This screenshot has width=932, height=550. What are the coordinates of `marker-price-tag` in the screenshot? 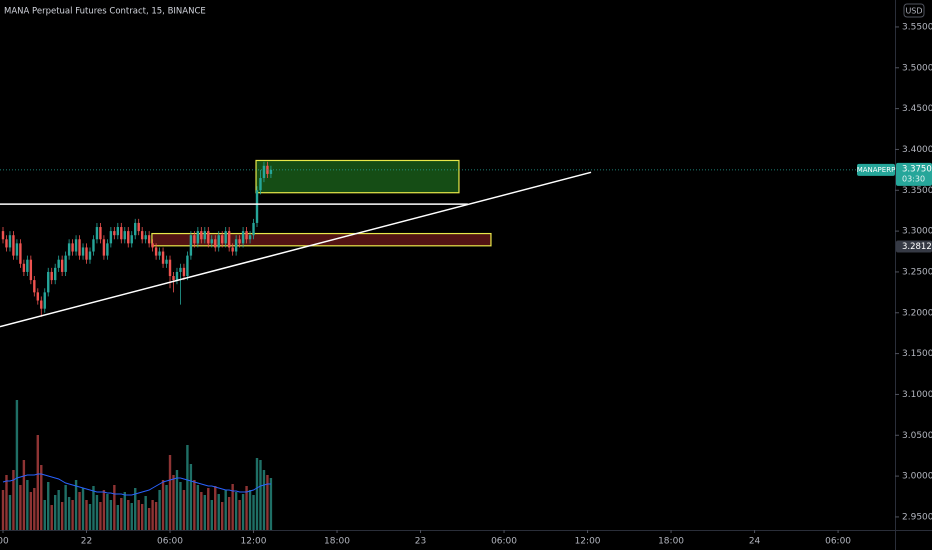 It's located at (914, 246).